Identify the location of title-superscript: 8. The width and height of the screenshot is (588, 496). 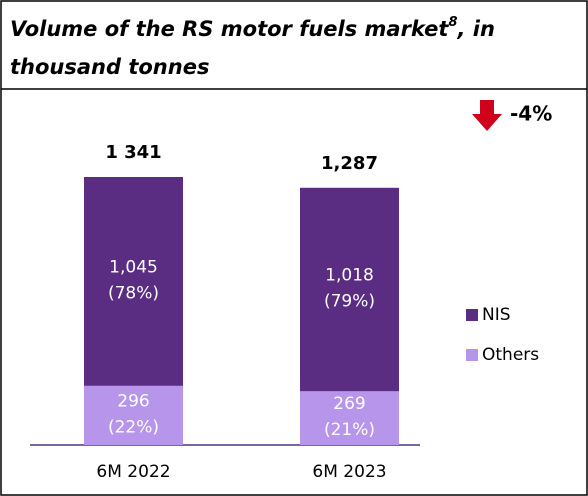
(452, 22).